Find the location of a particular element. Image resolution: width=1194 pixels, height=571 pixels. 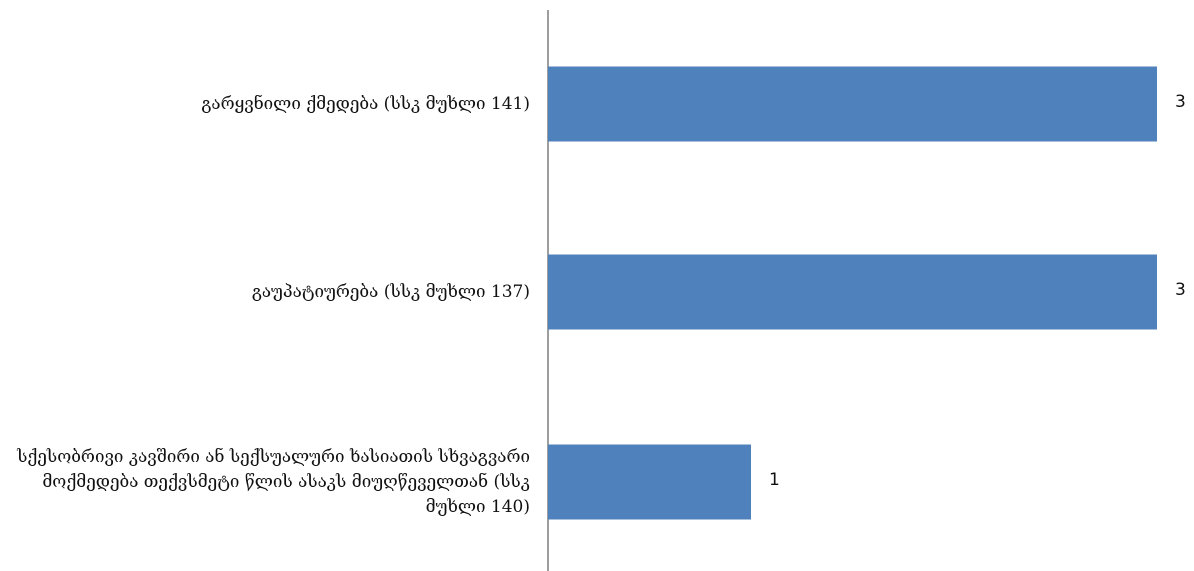

category-label-1: გარყვნილი ქმედება (სსკ მუხლი 141) is located at coordinates (265, 104).